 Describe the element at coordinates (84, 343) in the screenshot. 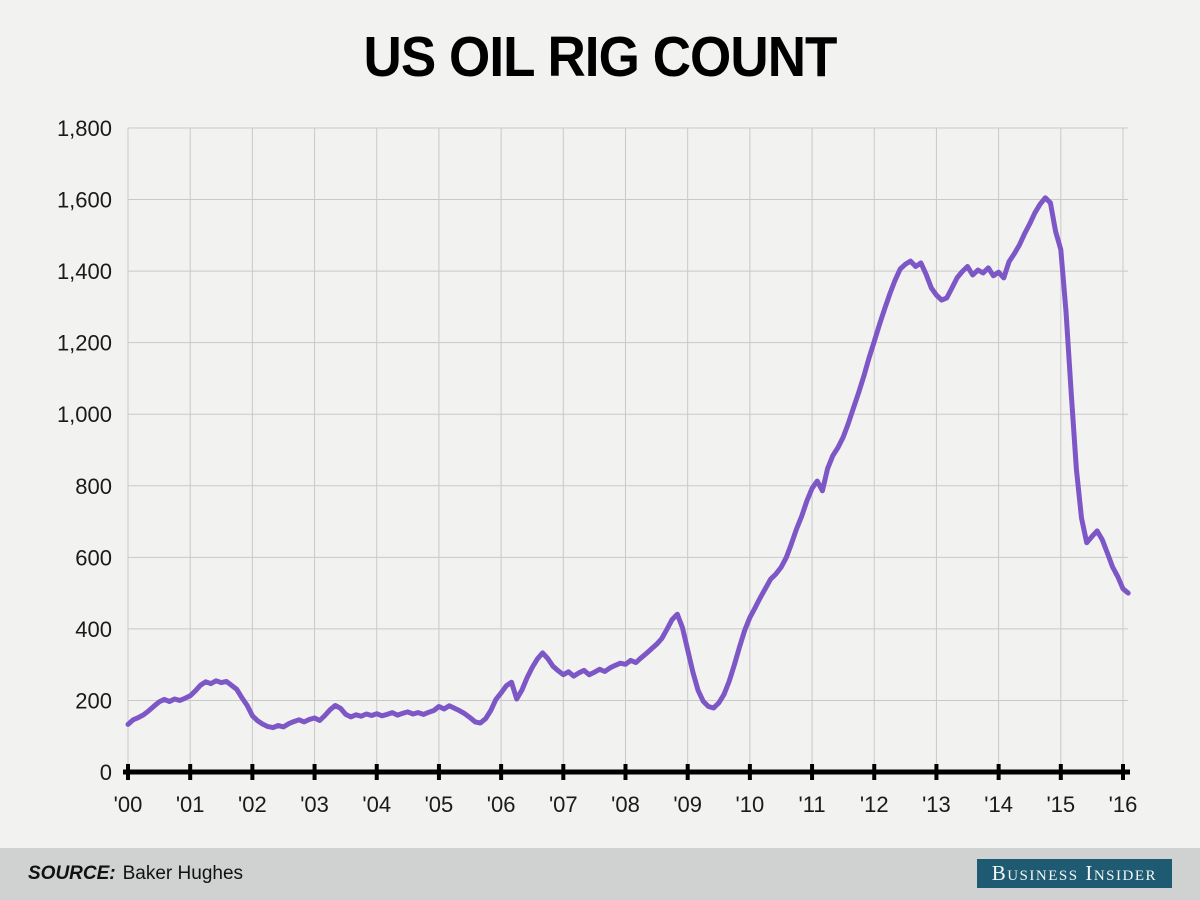

I see `y-tick-label-1,200: 1,200` at that location.